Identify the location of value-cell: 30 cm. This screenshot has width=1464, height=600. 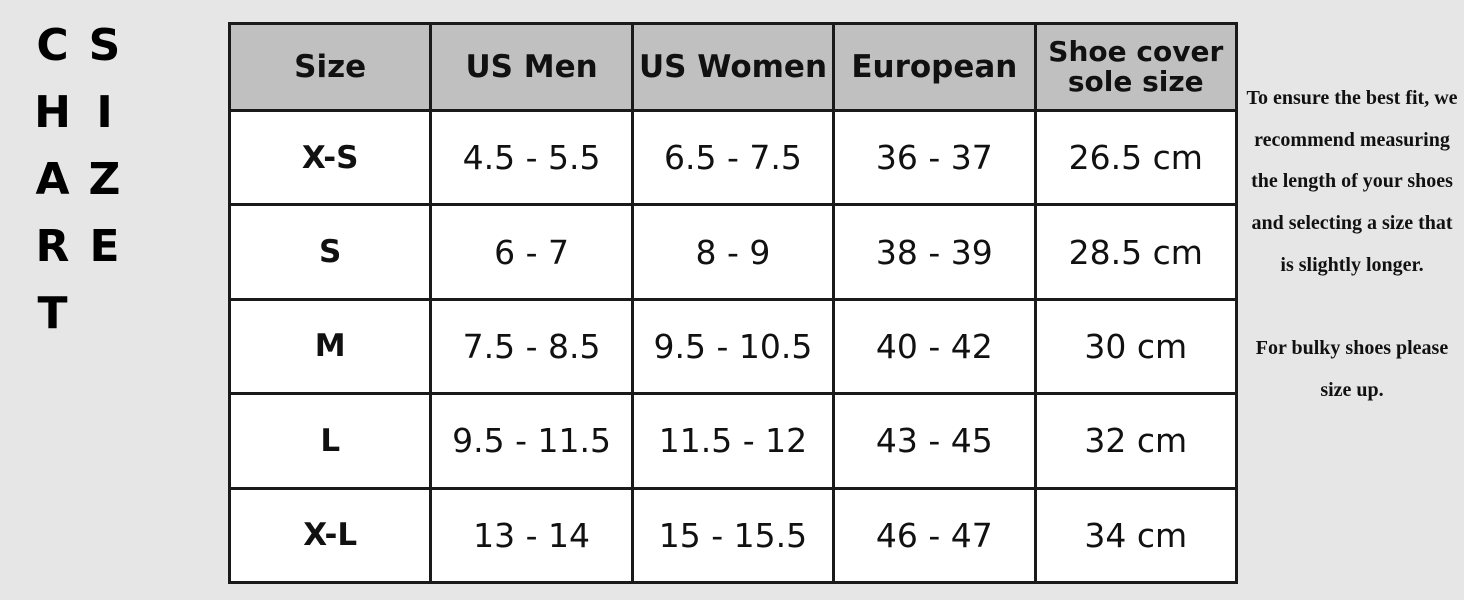
(1136, 346).